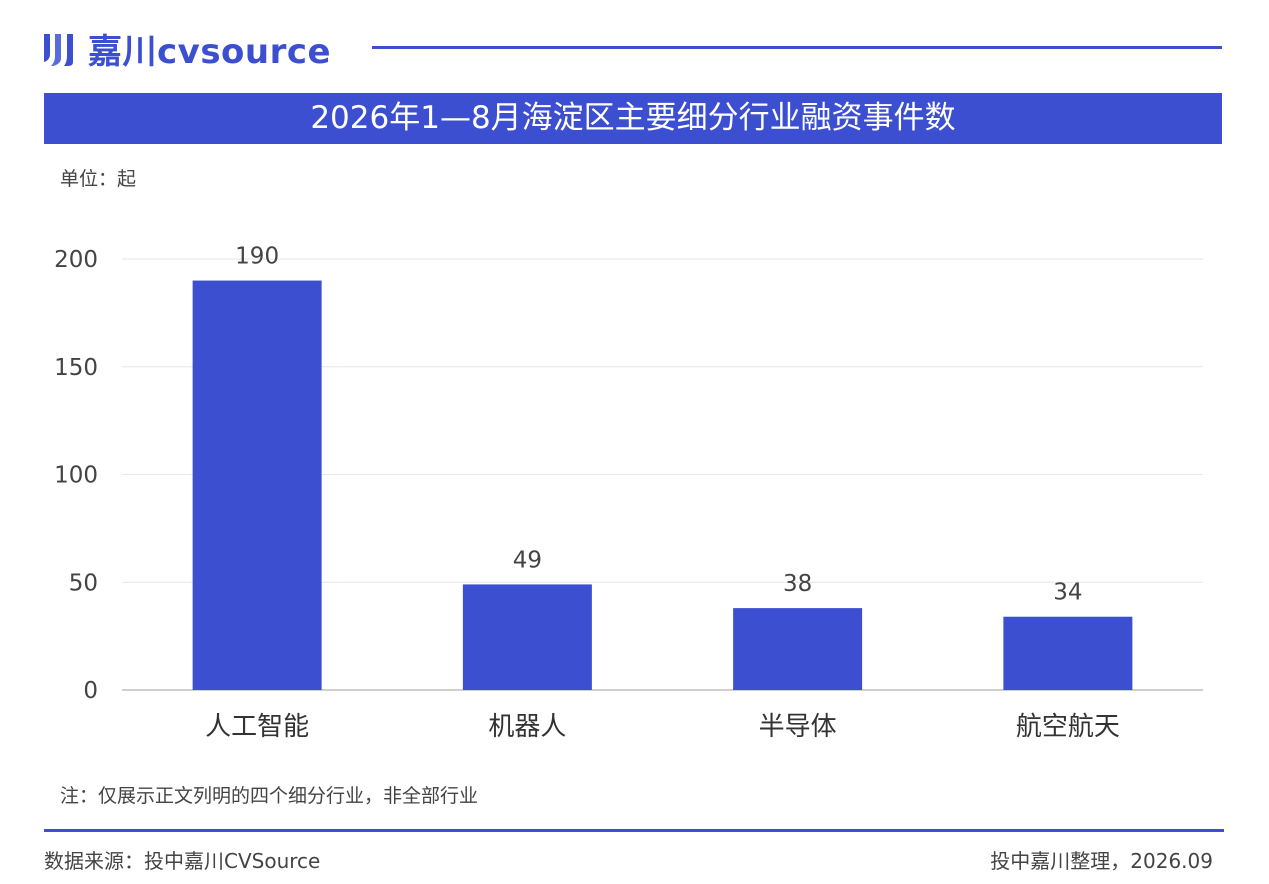 The image size is (1269, 884). Describe the element at coordinates (90, 691) in the screenshot. I see `y-tick-label: 0` at that location.